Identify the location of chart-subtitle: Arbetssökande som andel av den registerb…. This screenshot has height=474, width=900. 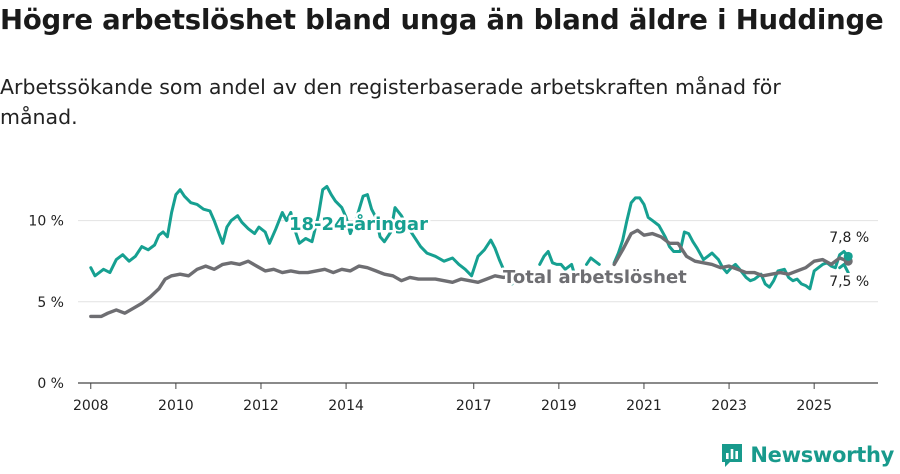
(390, 102).